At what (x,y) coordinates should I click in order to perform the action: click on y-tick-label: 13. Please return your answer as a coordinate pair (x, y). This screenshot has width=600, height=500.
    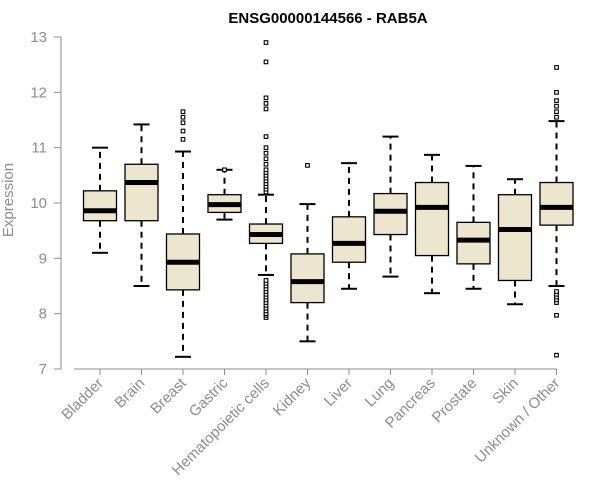
    Looking at the image, I should click on (38, 37).